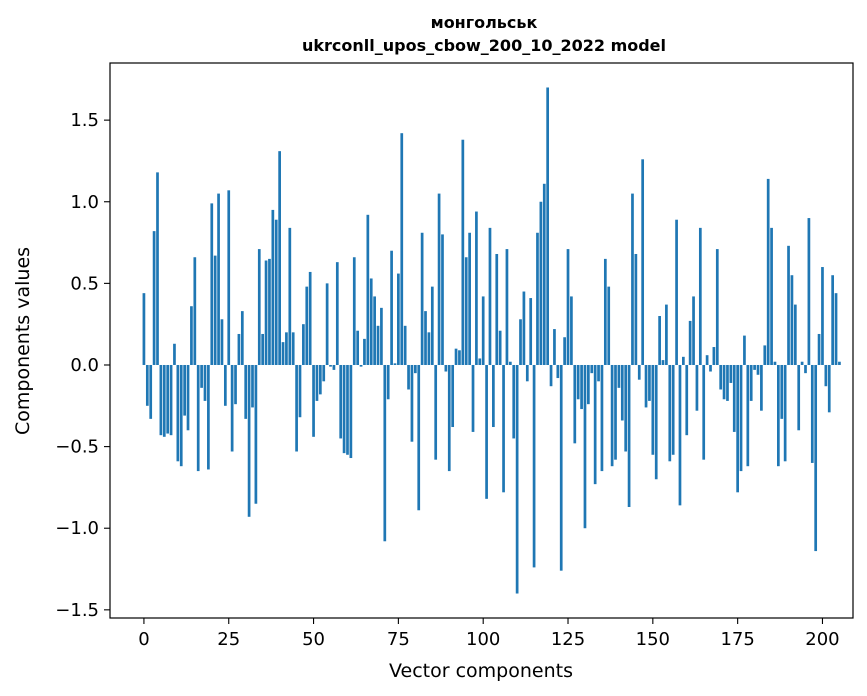 The width and height of the screenshot is (867, 696). Describe the element at coordinates (228, 639) in the screenshot. I see `x-tick-label: 25` at that location.